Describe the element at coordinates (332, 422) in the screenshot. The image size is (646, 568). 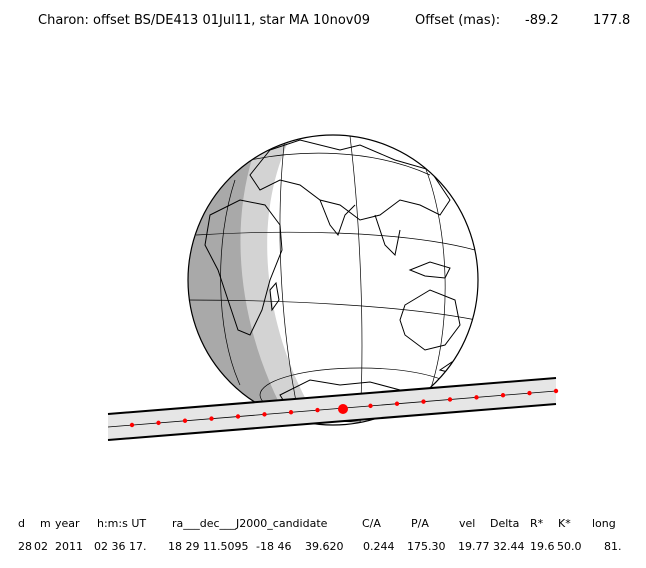
I see `shadow-south-limit` at that location.